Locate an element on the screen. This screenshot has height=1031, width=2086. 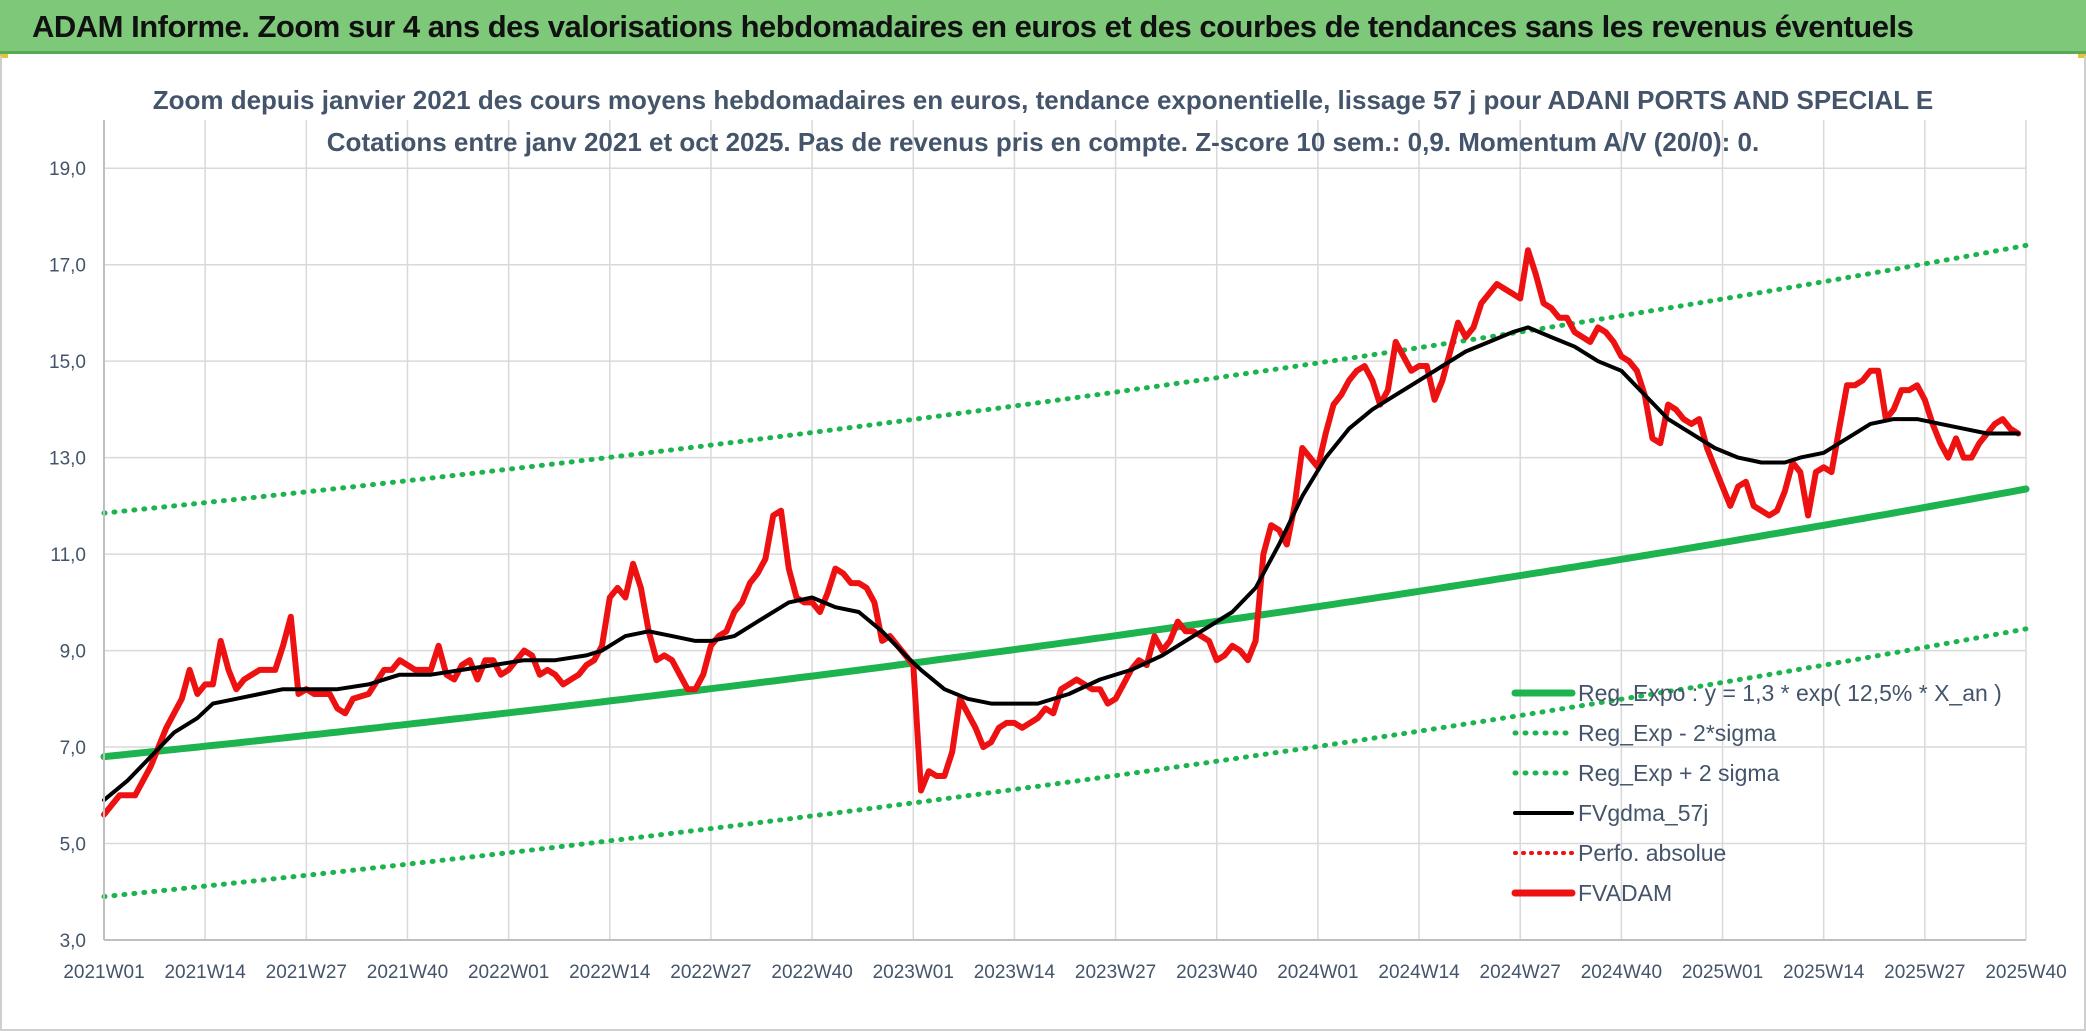
x-tick-label: 2024W27 is located at coordinates (1520, 972).